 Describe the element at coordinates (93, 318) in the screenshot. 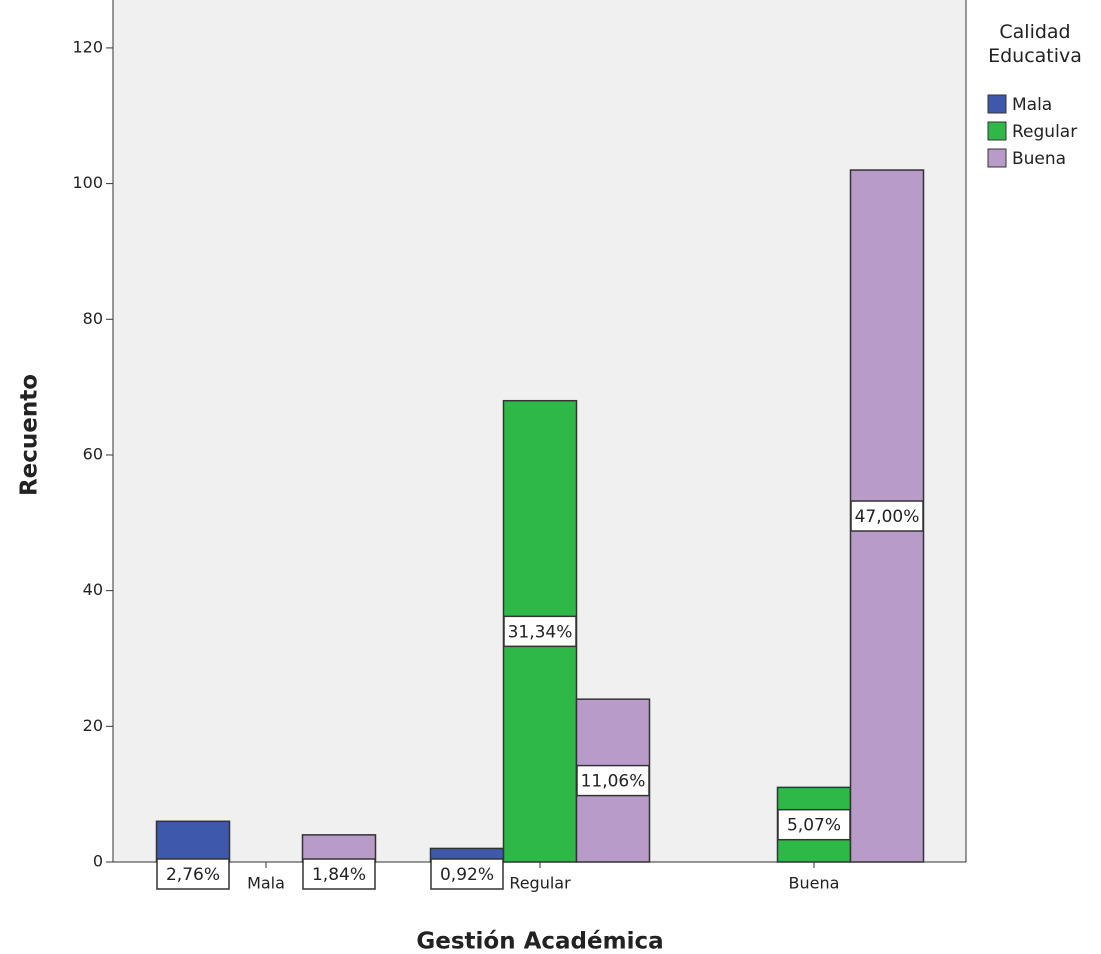

I see `y-tick-label: 80` at that location.